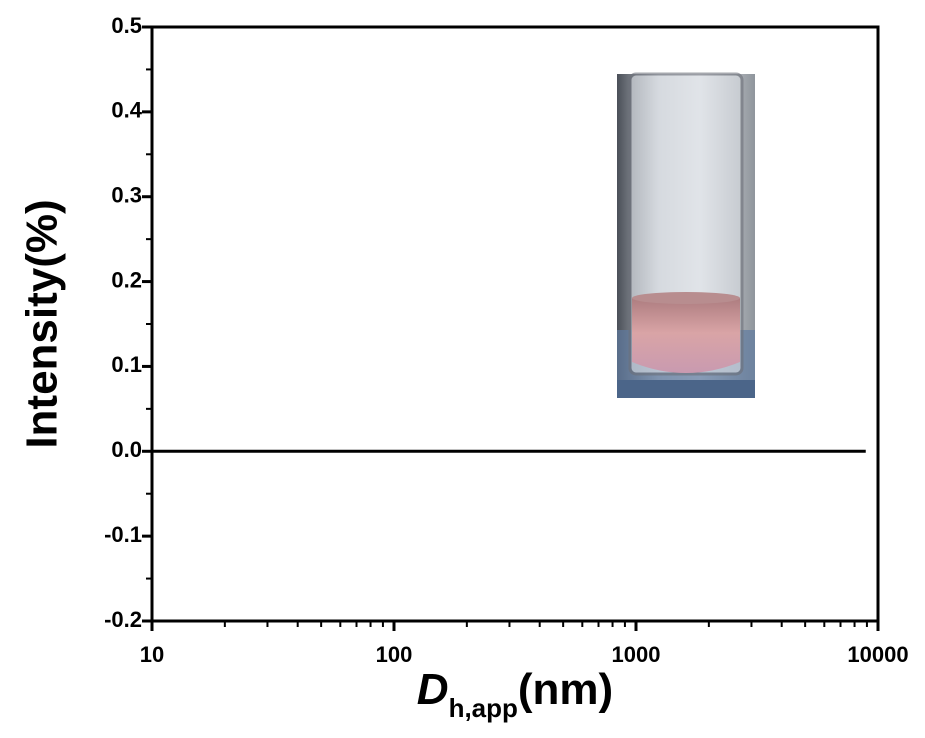  I want to click on y-tick-label: 0.0, so click(126, 449).